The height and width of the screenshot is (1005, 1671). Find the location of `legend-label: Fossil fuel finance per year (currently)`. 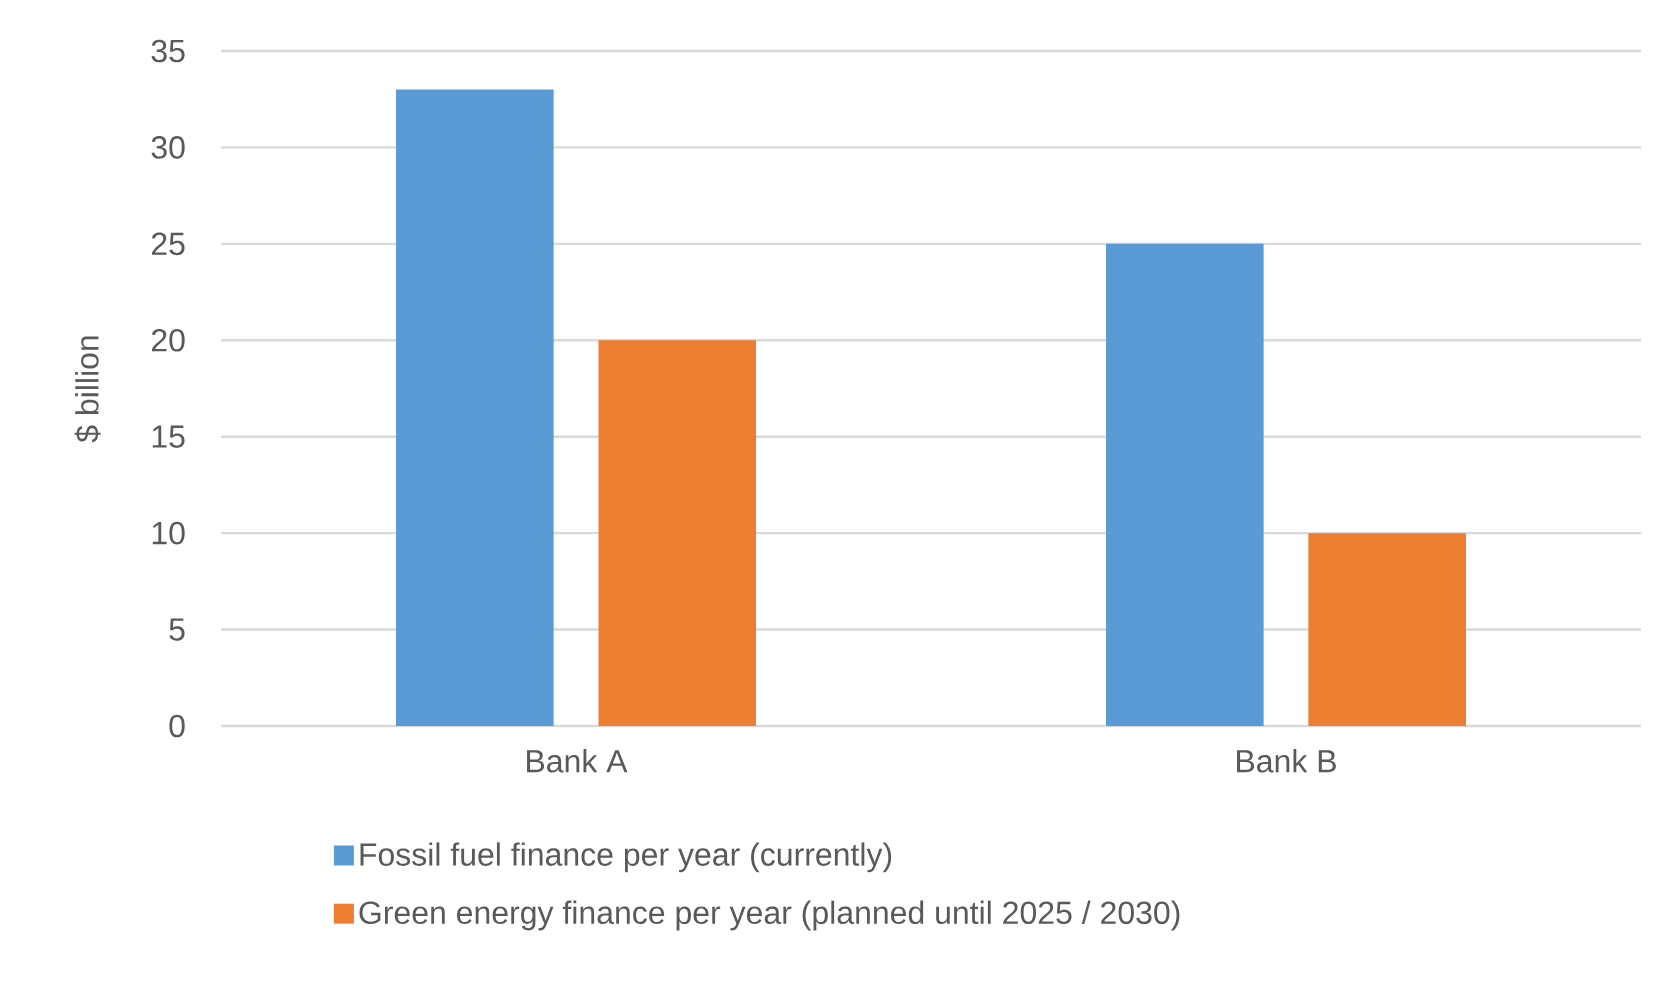

legend-label: Fossil fuel finance per year (currently) is located at coordinates (626, 857).